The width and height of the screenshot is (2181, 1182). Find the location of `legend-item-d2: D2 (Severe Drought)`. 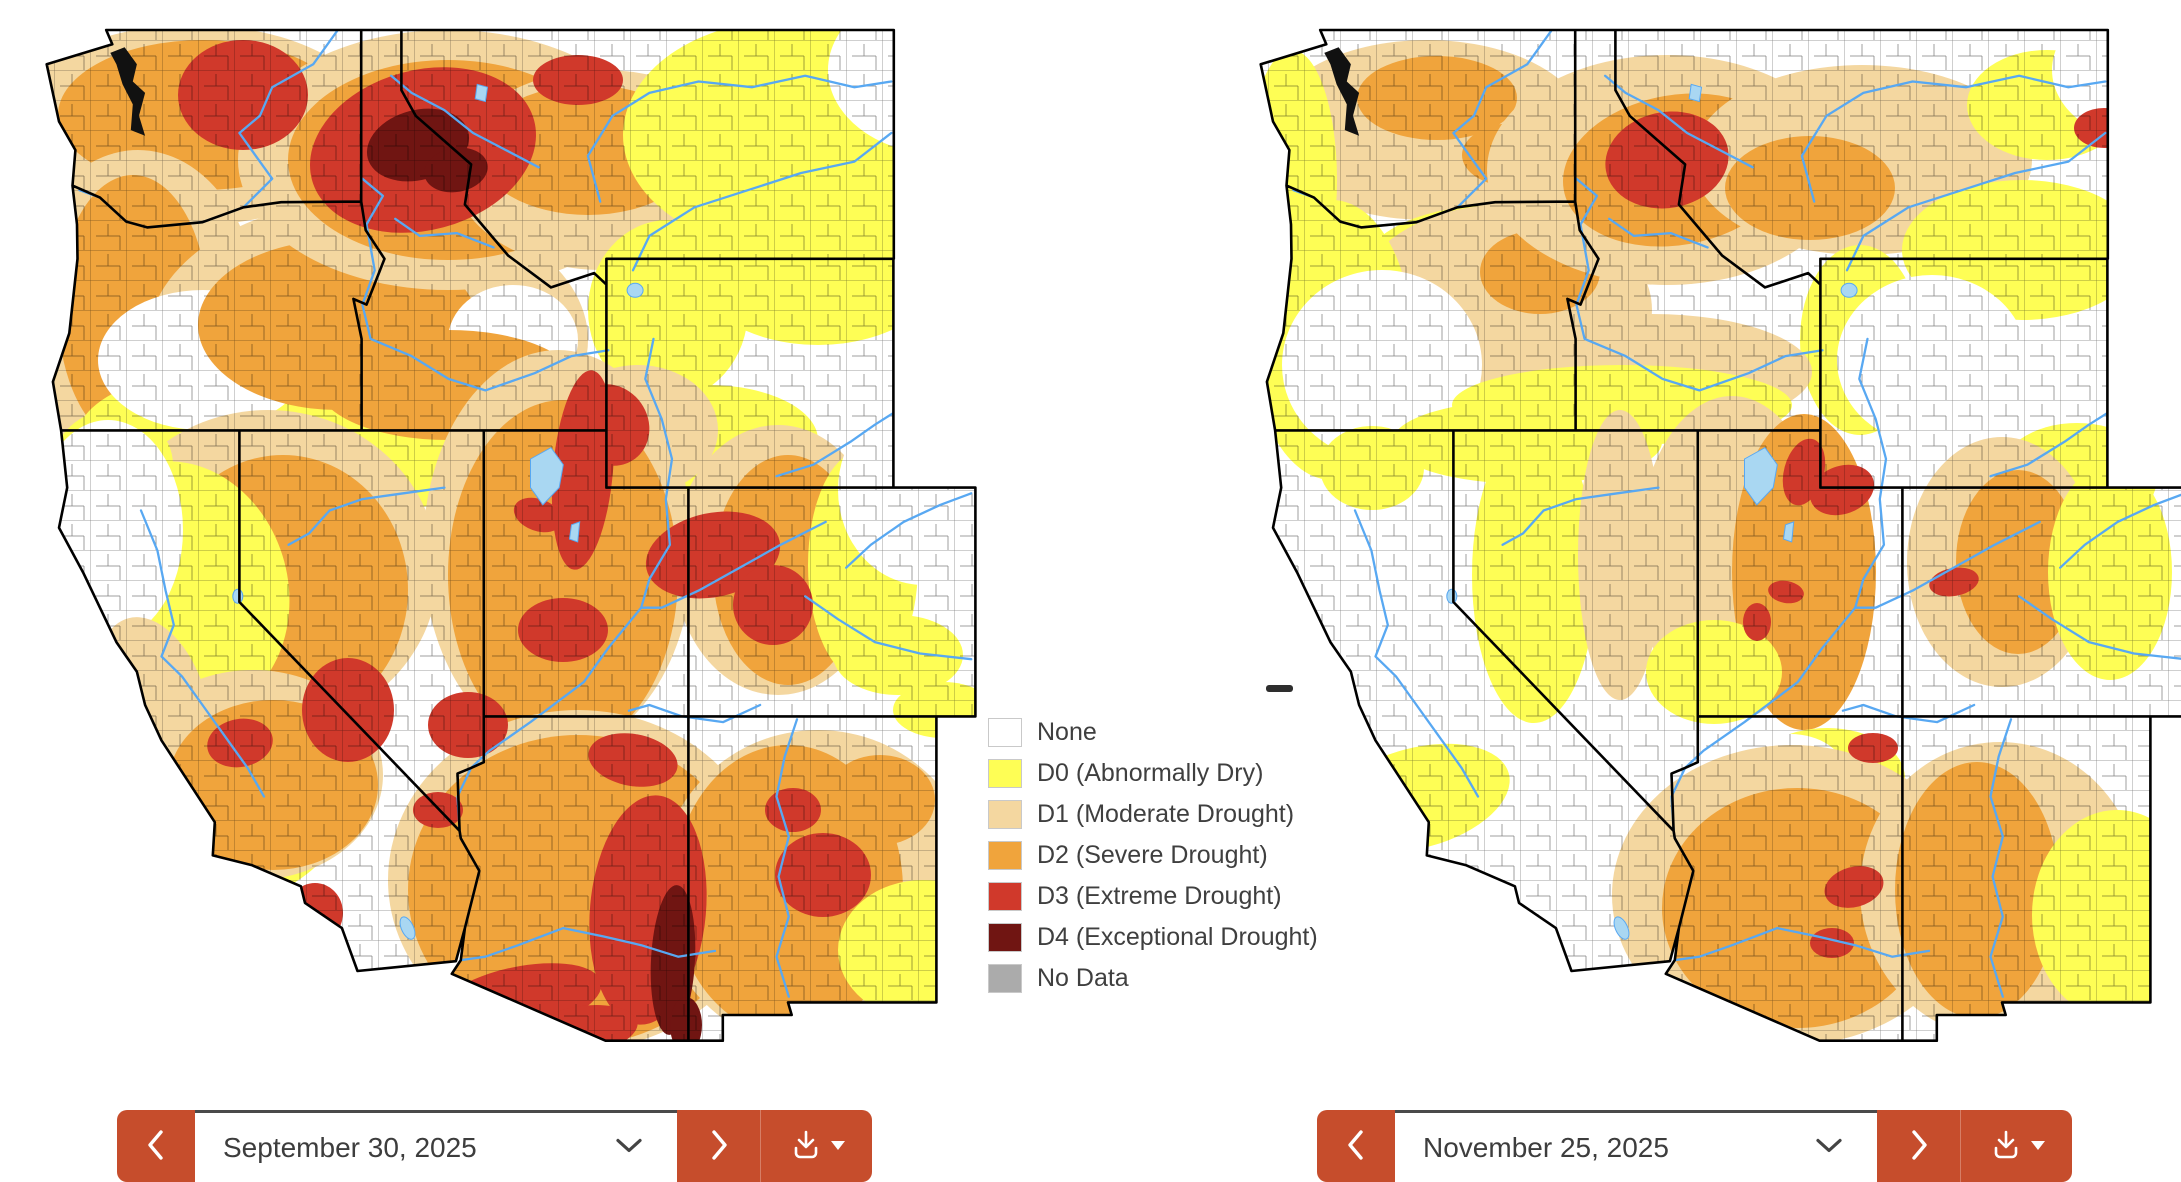

legend-item-d2: D2 (Severe Drought) is located at coordinates (1158, 855).